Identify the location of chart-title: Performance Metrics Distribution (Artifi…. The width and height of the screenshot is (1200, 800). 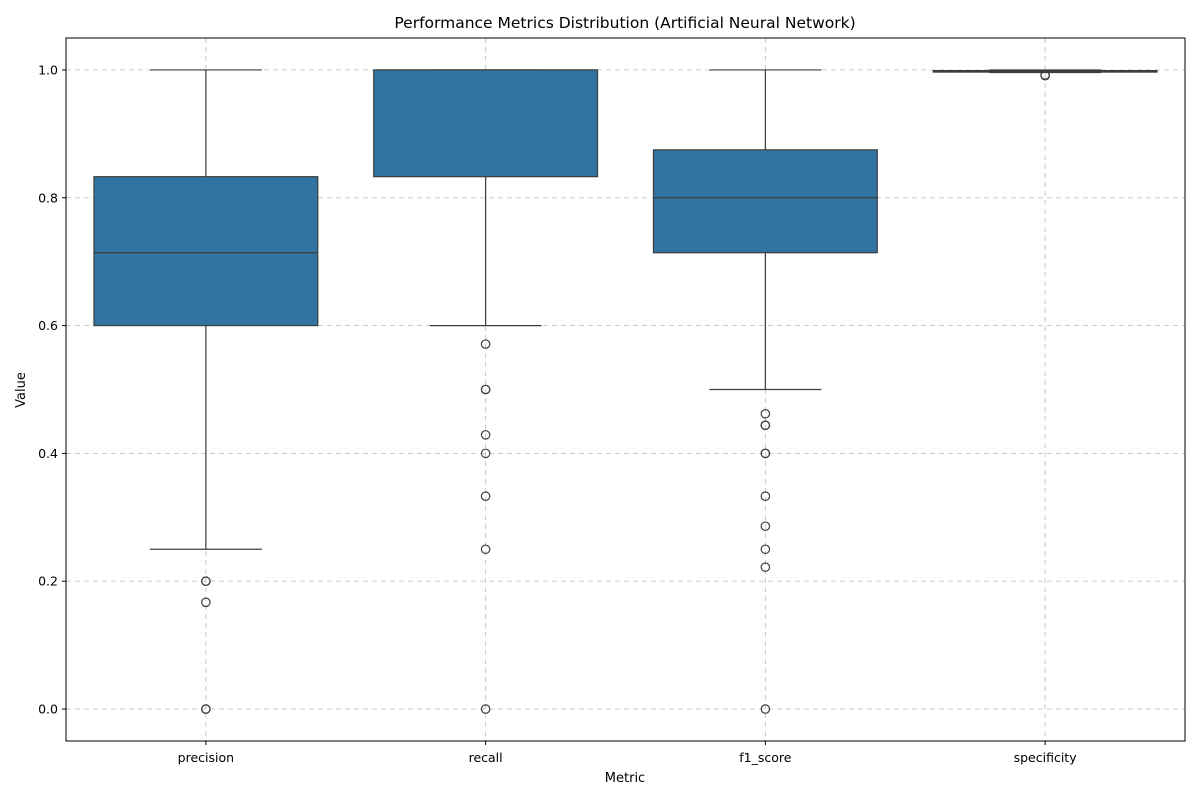
(624, 23).